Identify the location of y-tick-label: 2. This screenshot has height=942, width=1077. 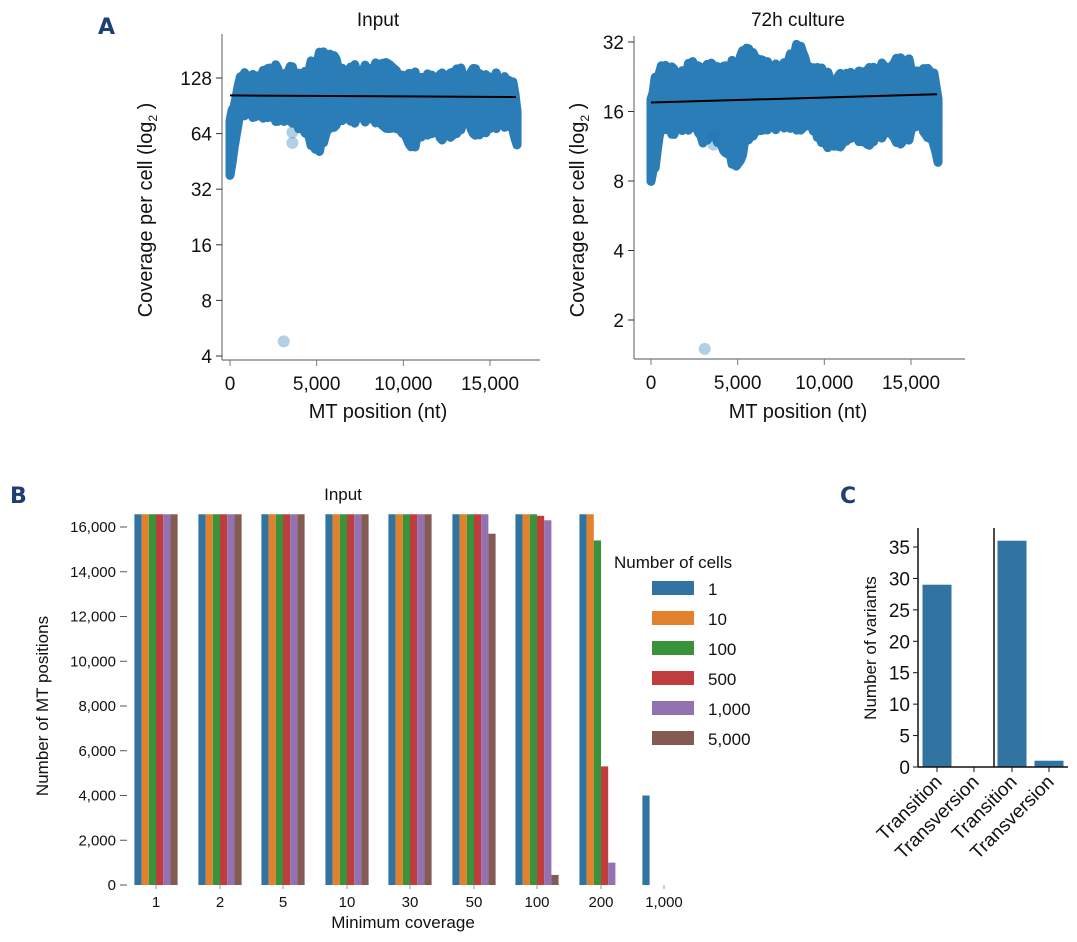
(618, 321).